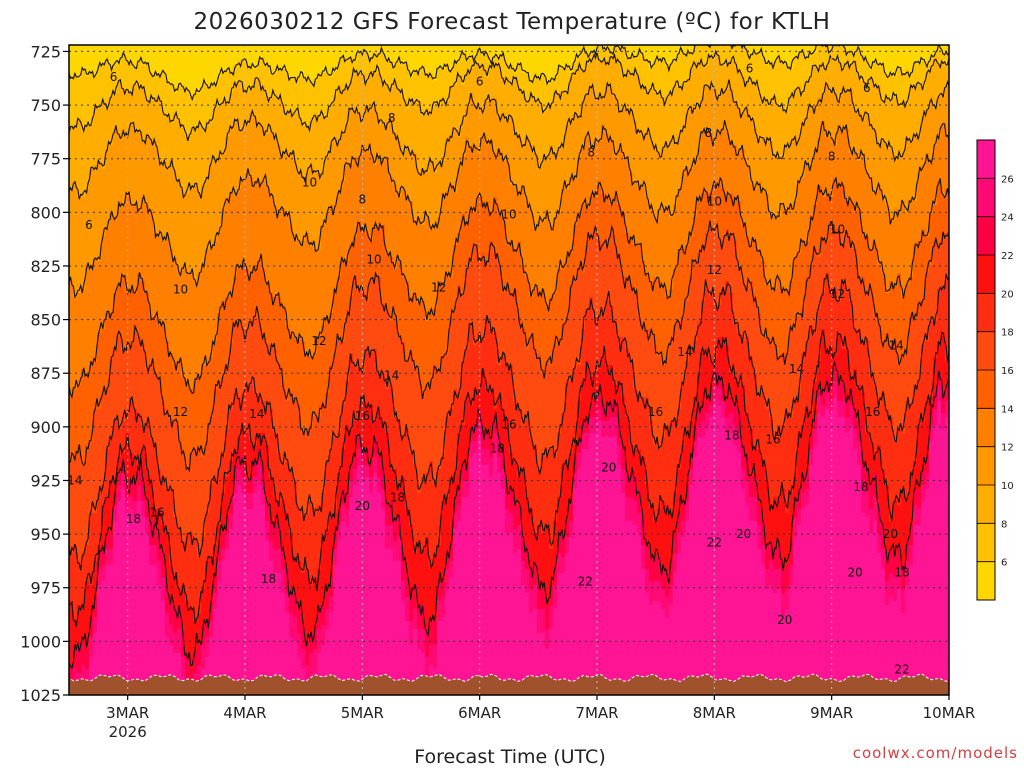 Image resolution: width=1024 pixels, height=768 pixels. What do you see at coordinates (1007, 179) in the screenshot?
I see `colorbar-tick-label: 26` at bounding box center [1007, 179].